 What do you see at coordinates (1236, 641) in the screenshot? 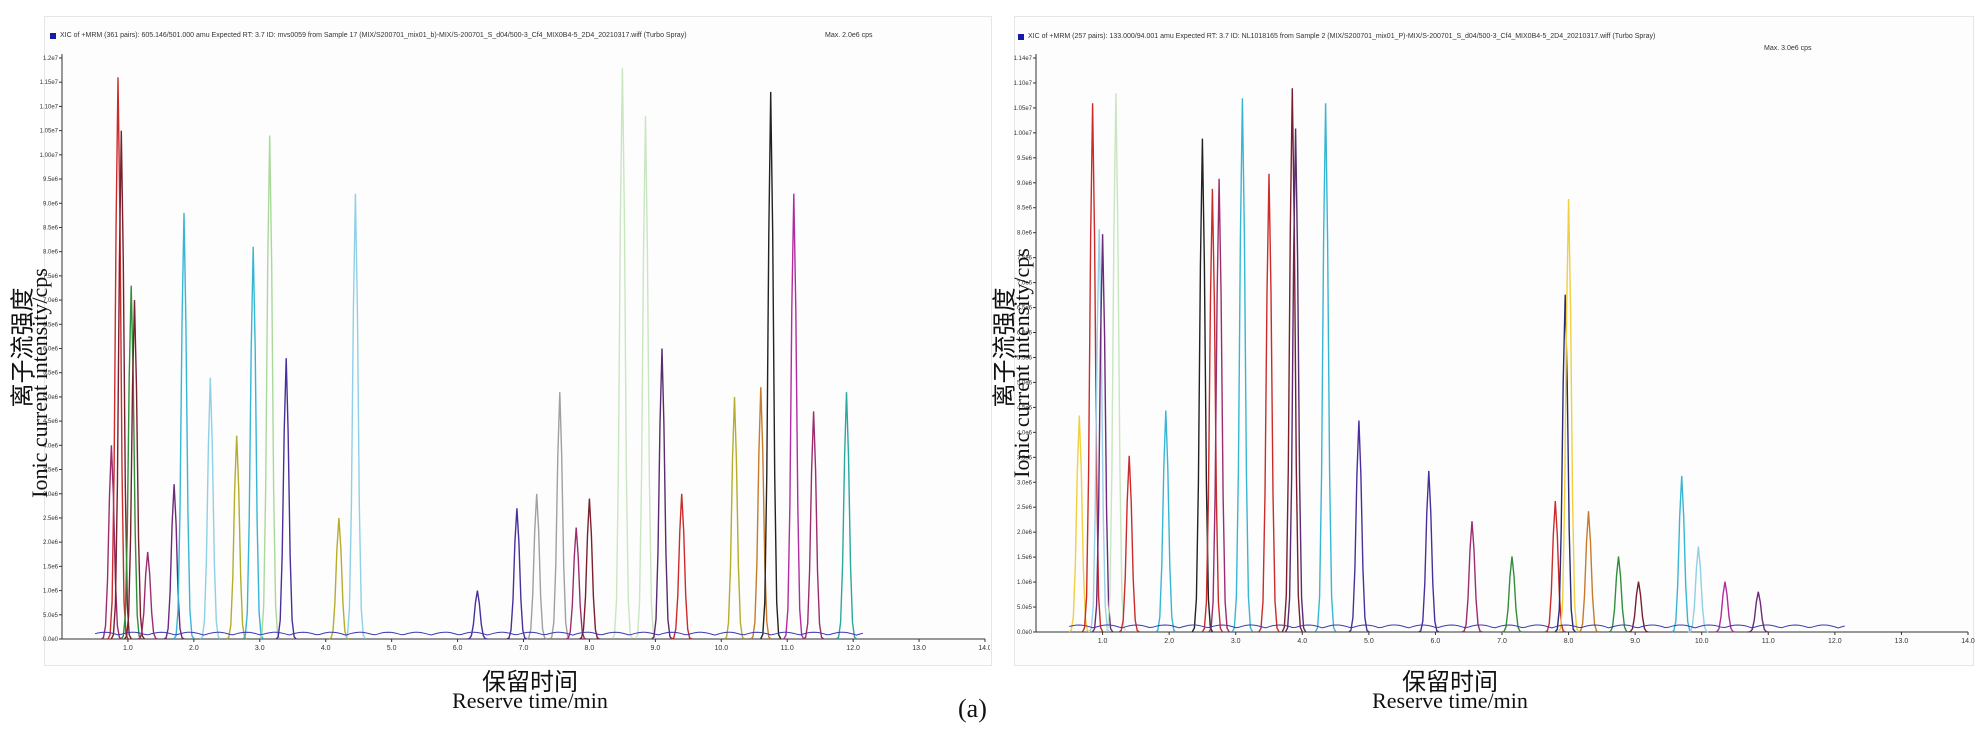
I see `x-tick-label: 3.0` at bounding box center [1236, 641].